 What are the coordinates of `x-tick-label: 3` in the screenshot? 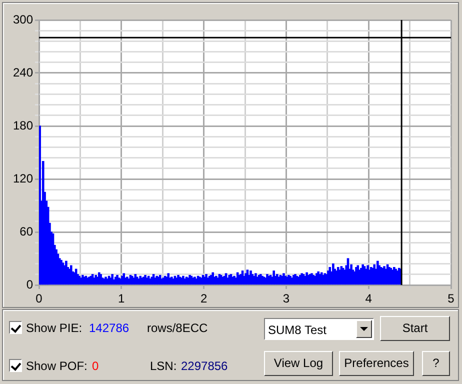 It's located at (286, 299).